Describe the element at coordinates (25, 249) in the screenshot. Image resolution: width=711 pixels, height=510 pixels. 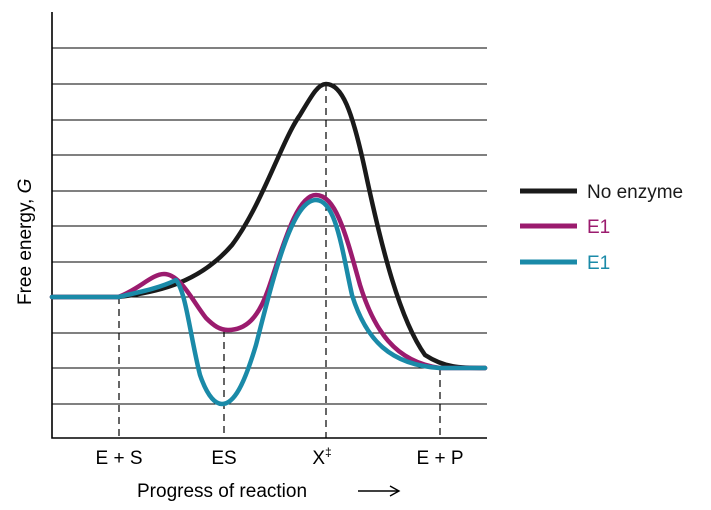
I see `y-axis-label-text: Free energy,` at that location.